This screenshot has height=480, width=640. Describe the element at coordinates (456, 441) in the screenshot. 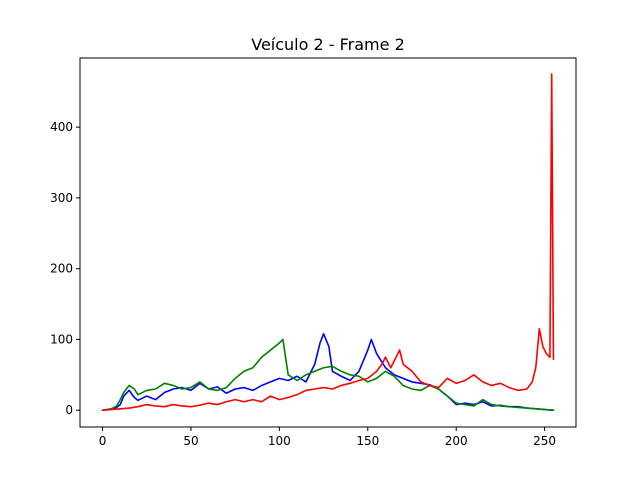

I see `x-tick-label-4: 200` at that location.